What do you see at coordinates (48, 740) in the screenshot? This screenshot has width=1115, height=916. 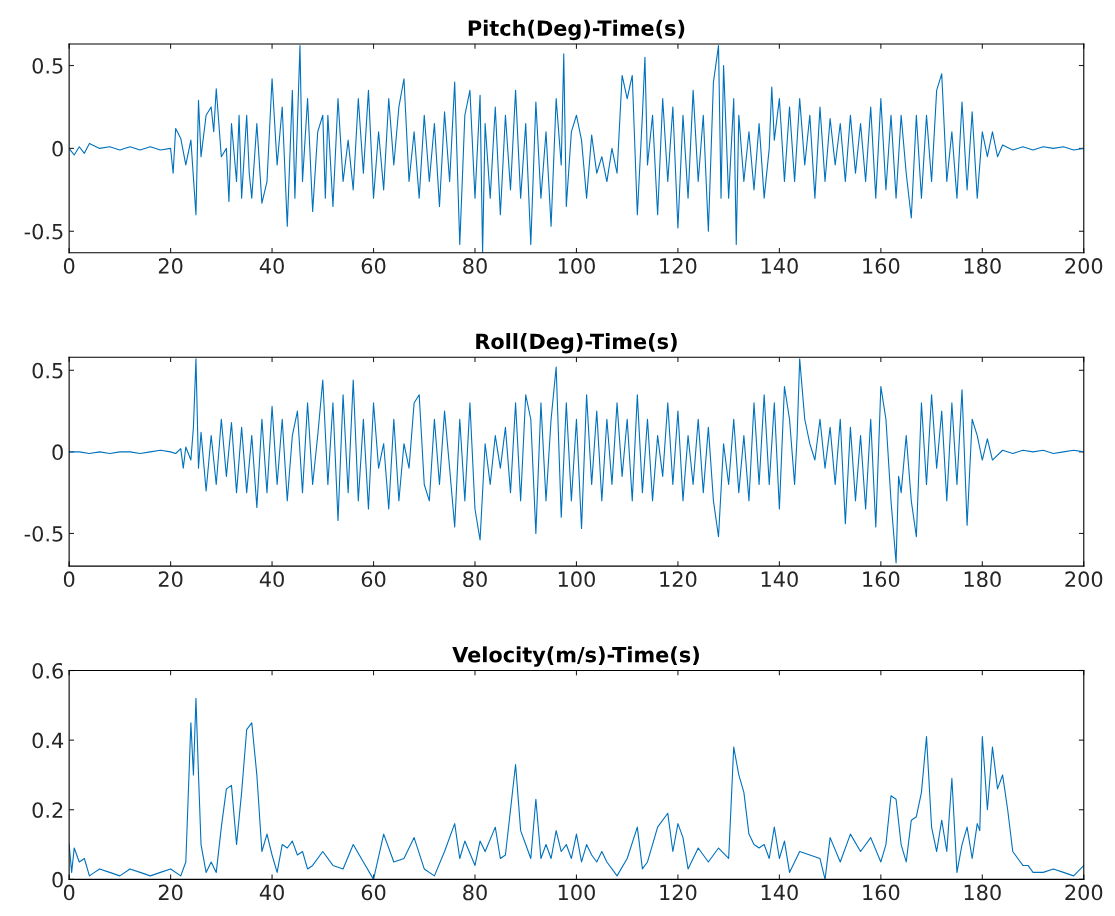 I see `y-tick-label: 0.4` at bounding box center [48, 740].